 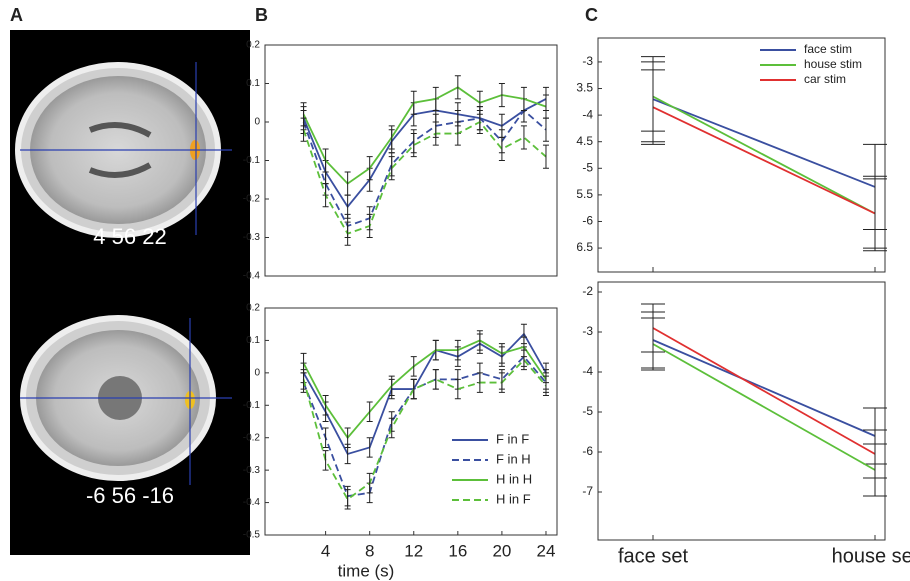 I want to click on legend-label: H in F, so click(x=513, y=498).